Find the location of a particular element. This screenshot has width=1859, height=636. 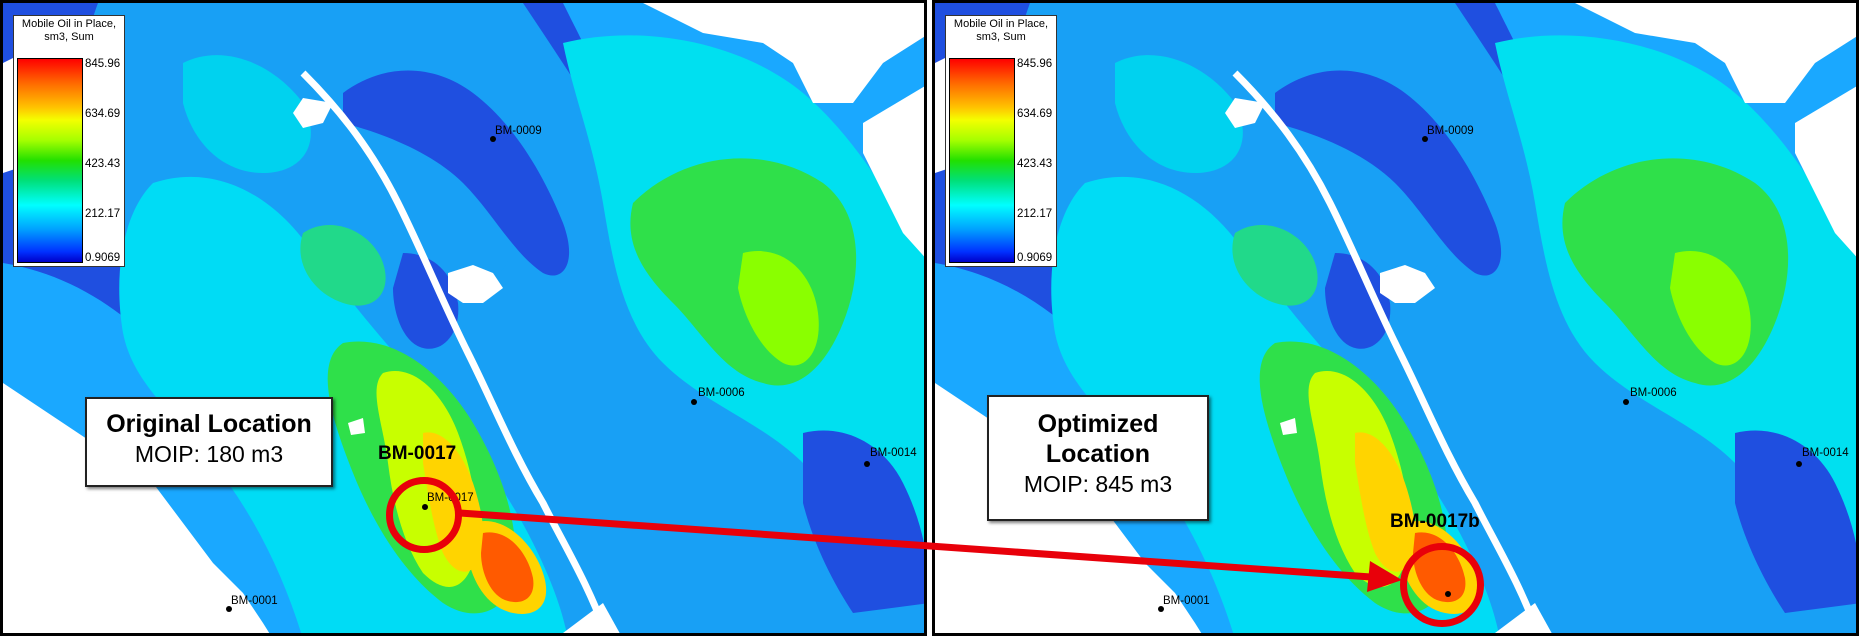

original-well-label: BM-0017 is located at coordinates (417, 453).